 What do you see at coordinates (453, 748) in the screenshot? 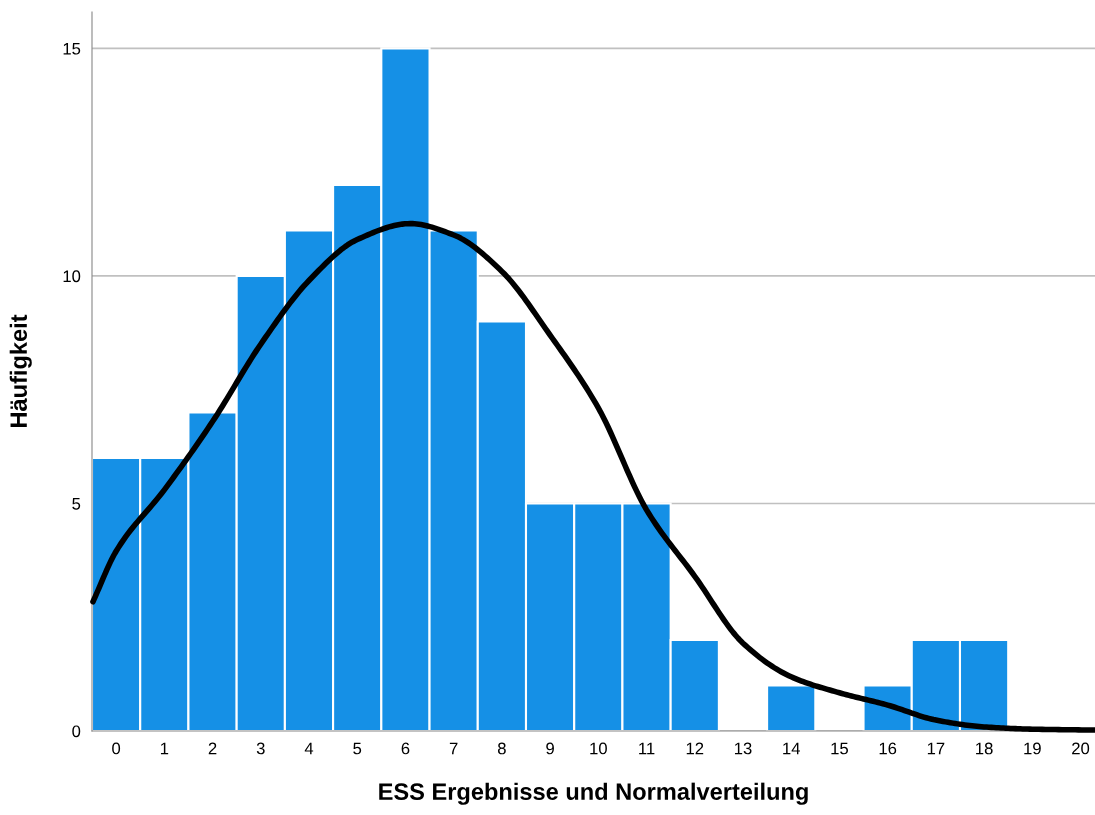
I see `x-tick-label: 7` at bounding box center [453, 748].